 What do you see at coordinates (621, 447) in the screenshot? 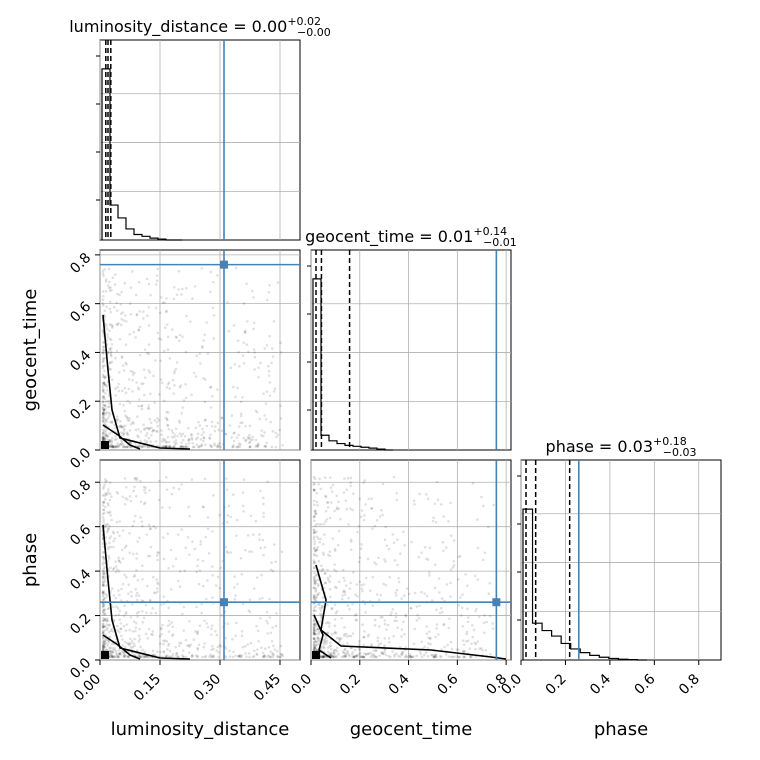
I see `panel-title-phase: phase = 0.03+0.18 −0.03` at bounding box center [621, 447].